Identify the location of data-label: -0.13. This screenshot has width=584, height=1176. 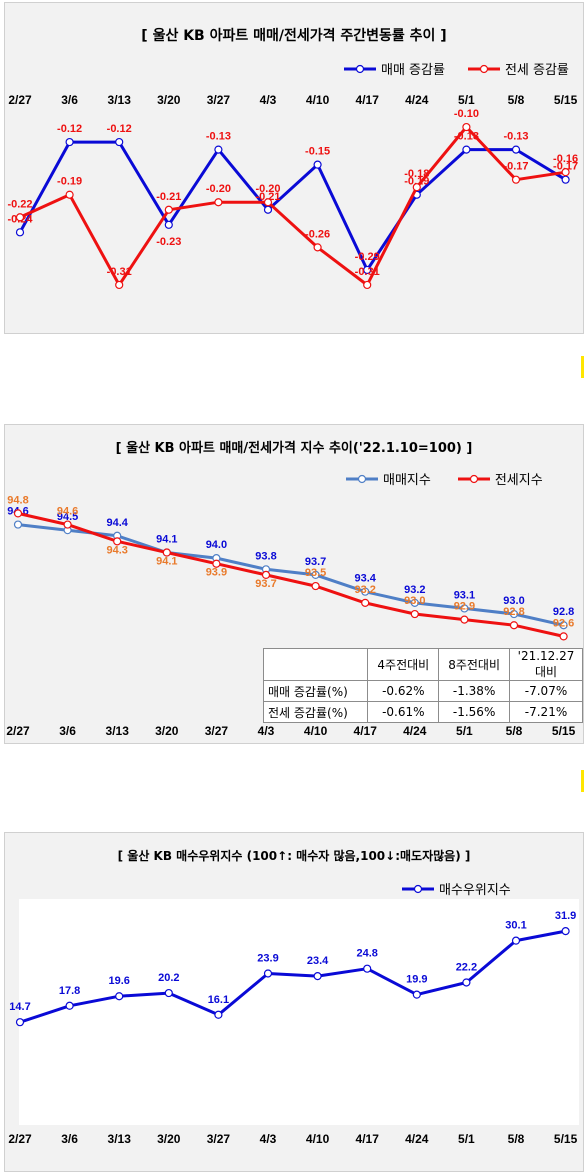
(218, 137).